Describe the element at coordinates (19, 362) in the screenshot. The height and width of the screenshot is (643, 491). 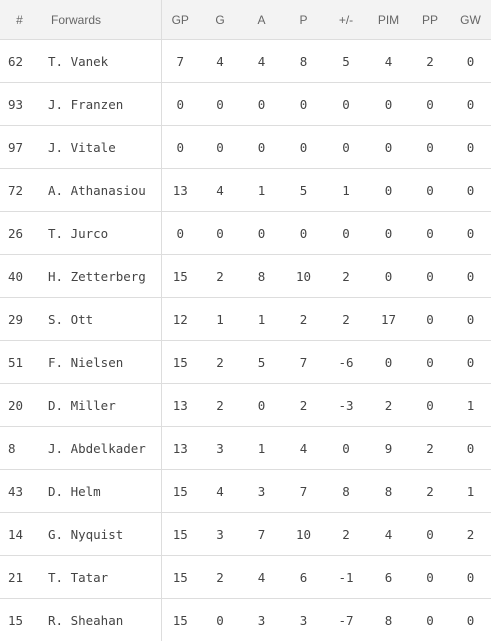
I see `player-number-cell: 51` at that location.